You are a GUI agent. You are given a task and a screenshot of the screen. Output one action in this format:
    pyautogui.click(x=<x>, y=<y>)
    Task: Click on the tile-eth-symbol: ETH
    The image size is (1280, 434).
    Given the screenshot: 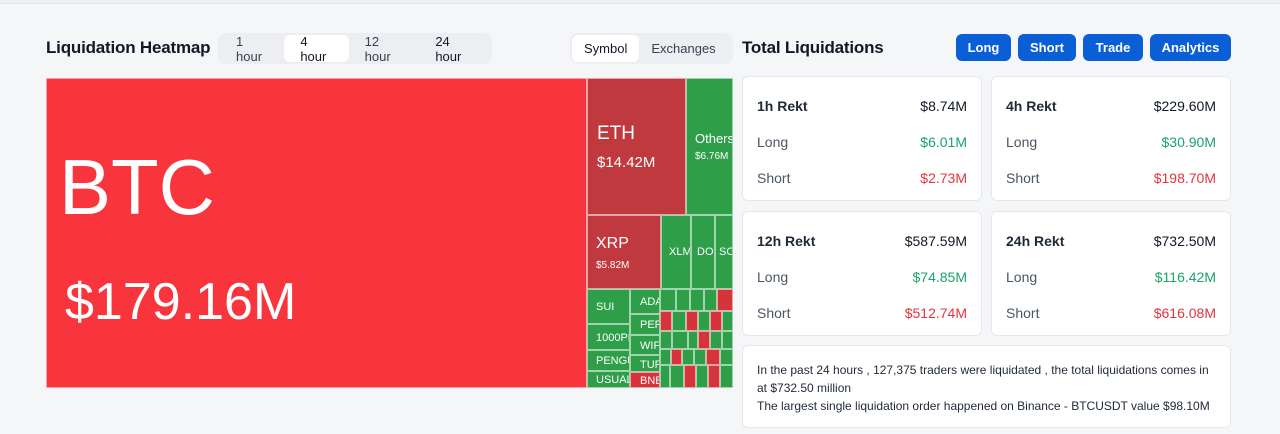 What is the action you would take?
    pyautogui.click(x=616, y=133)
    